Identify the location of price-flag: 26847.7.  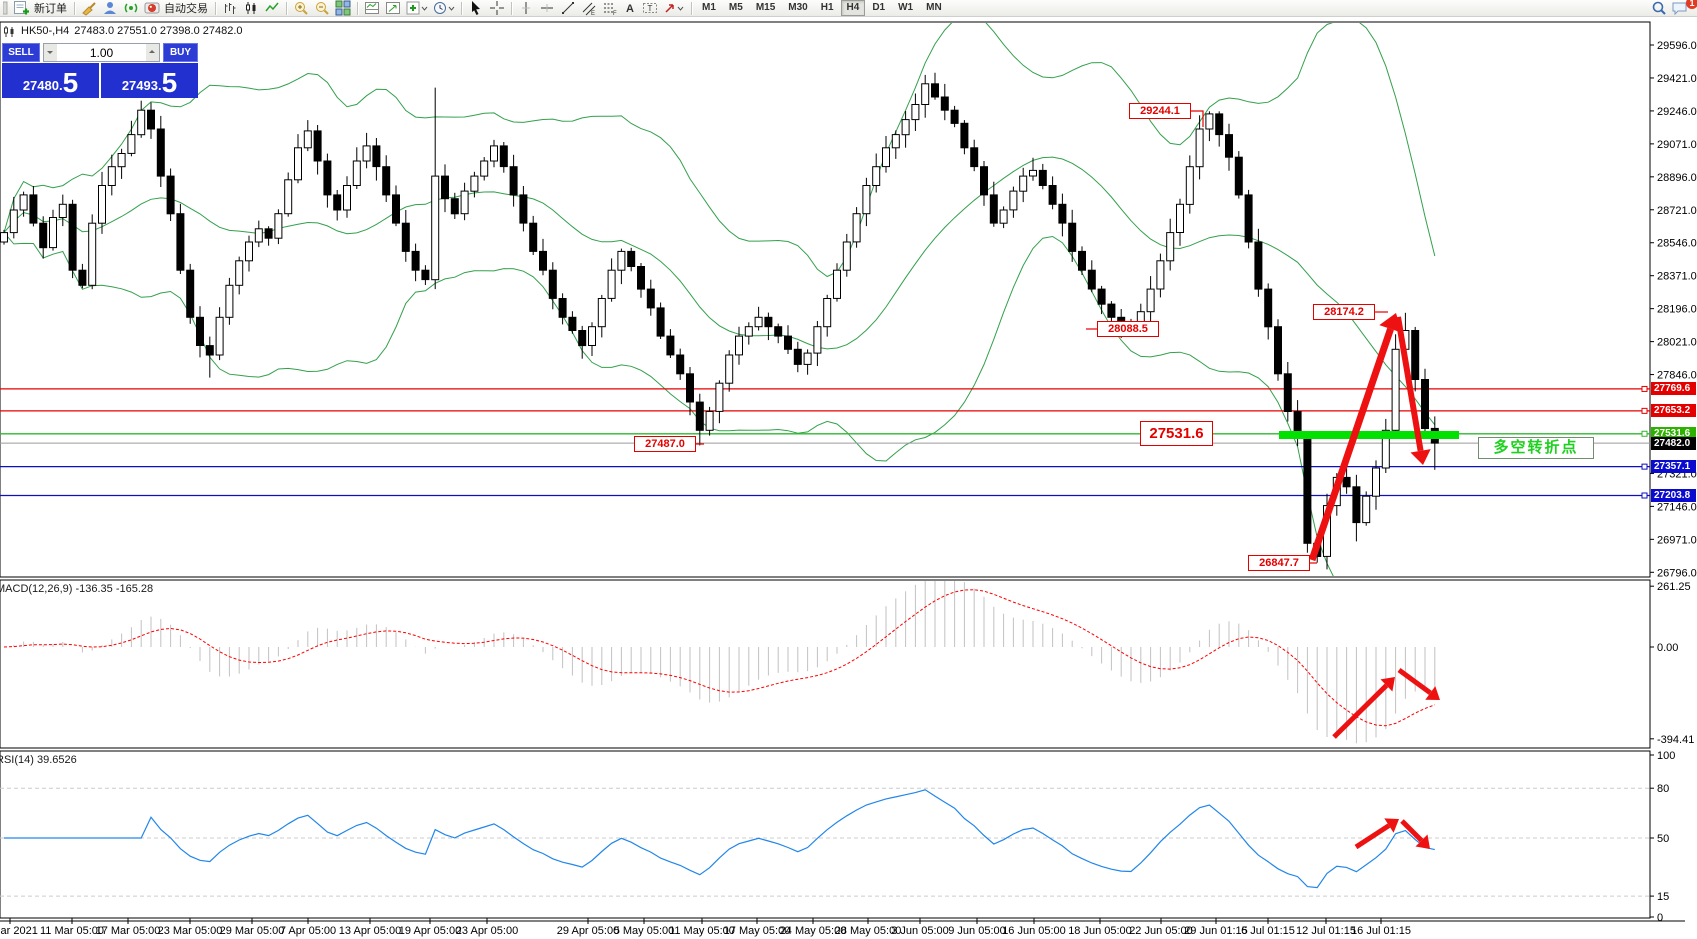
(1279, 563).